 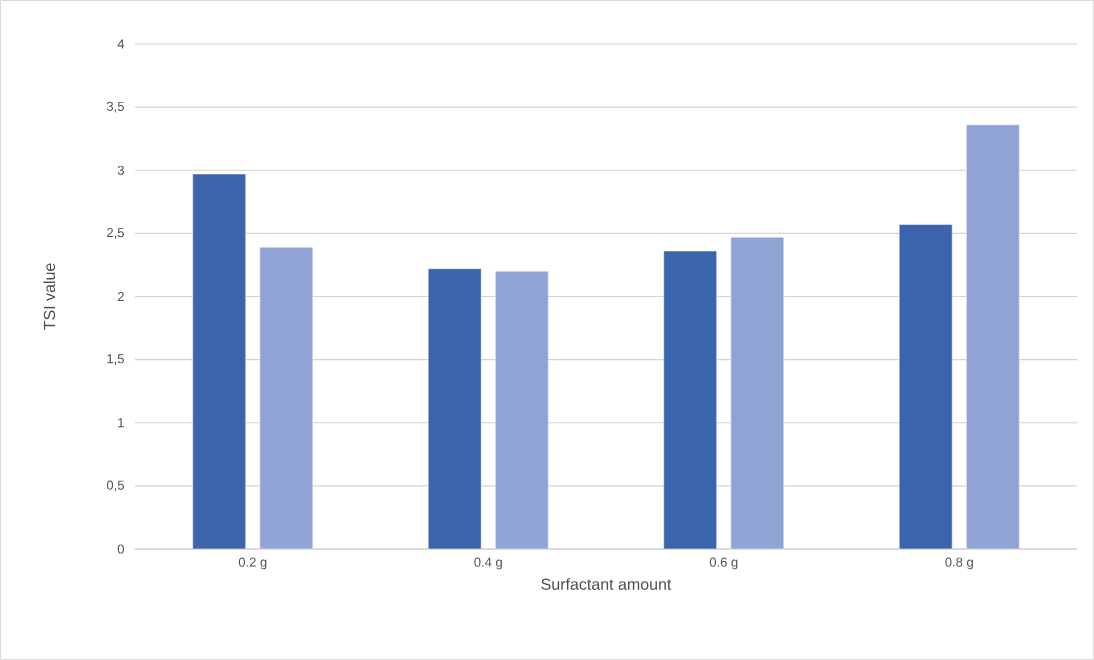 I want to click on y-tick-label: 4, so click(x=121, y=44).